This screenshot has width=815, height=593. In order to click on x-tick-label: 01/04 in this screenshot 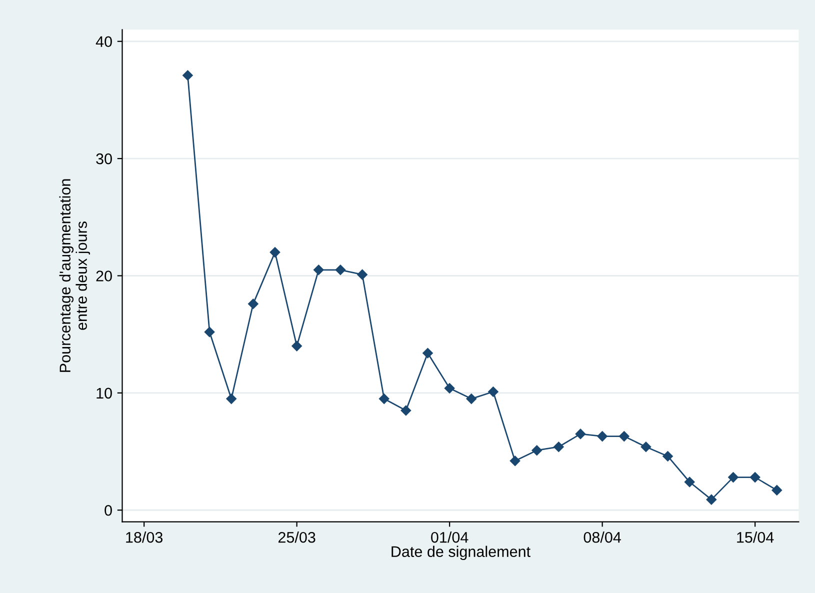, I will do `click(449, 537)`.